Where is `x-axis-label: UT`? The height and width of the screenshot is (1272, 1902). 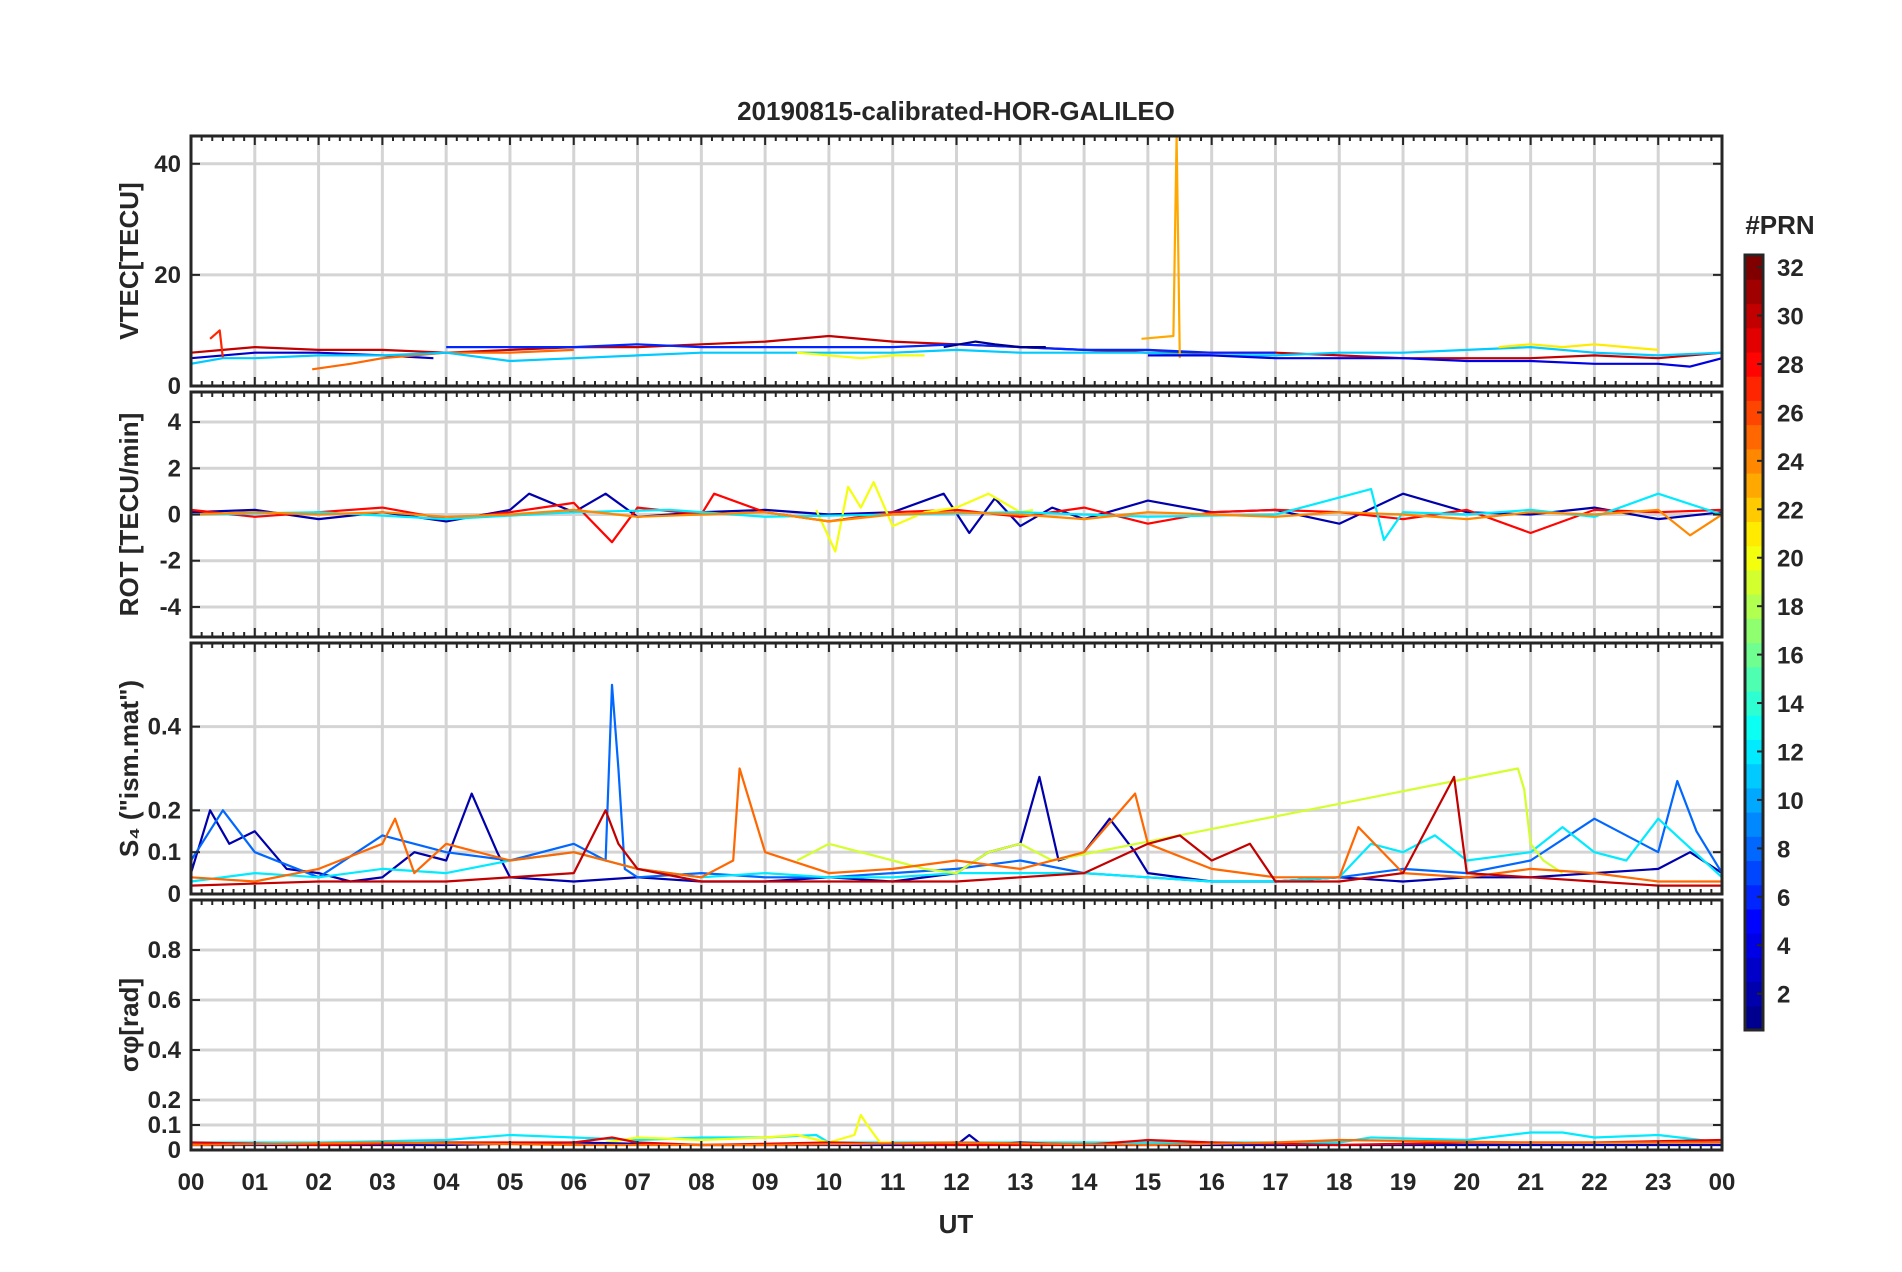 x-axis-label: UT is located at coordinates (956, 1224).